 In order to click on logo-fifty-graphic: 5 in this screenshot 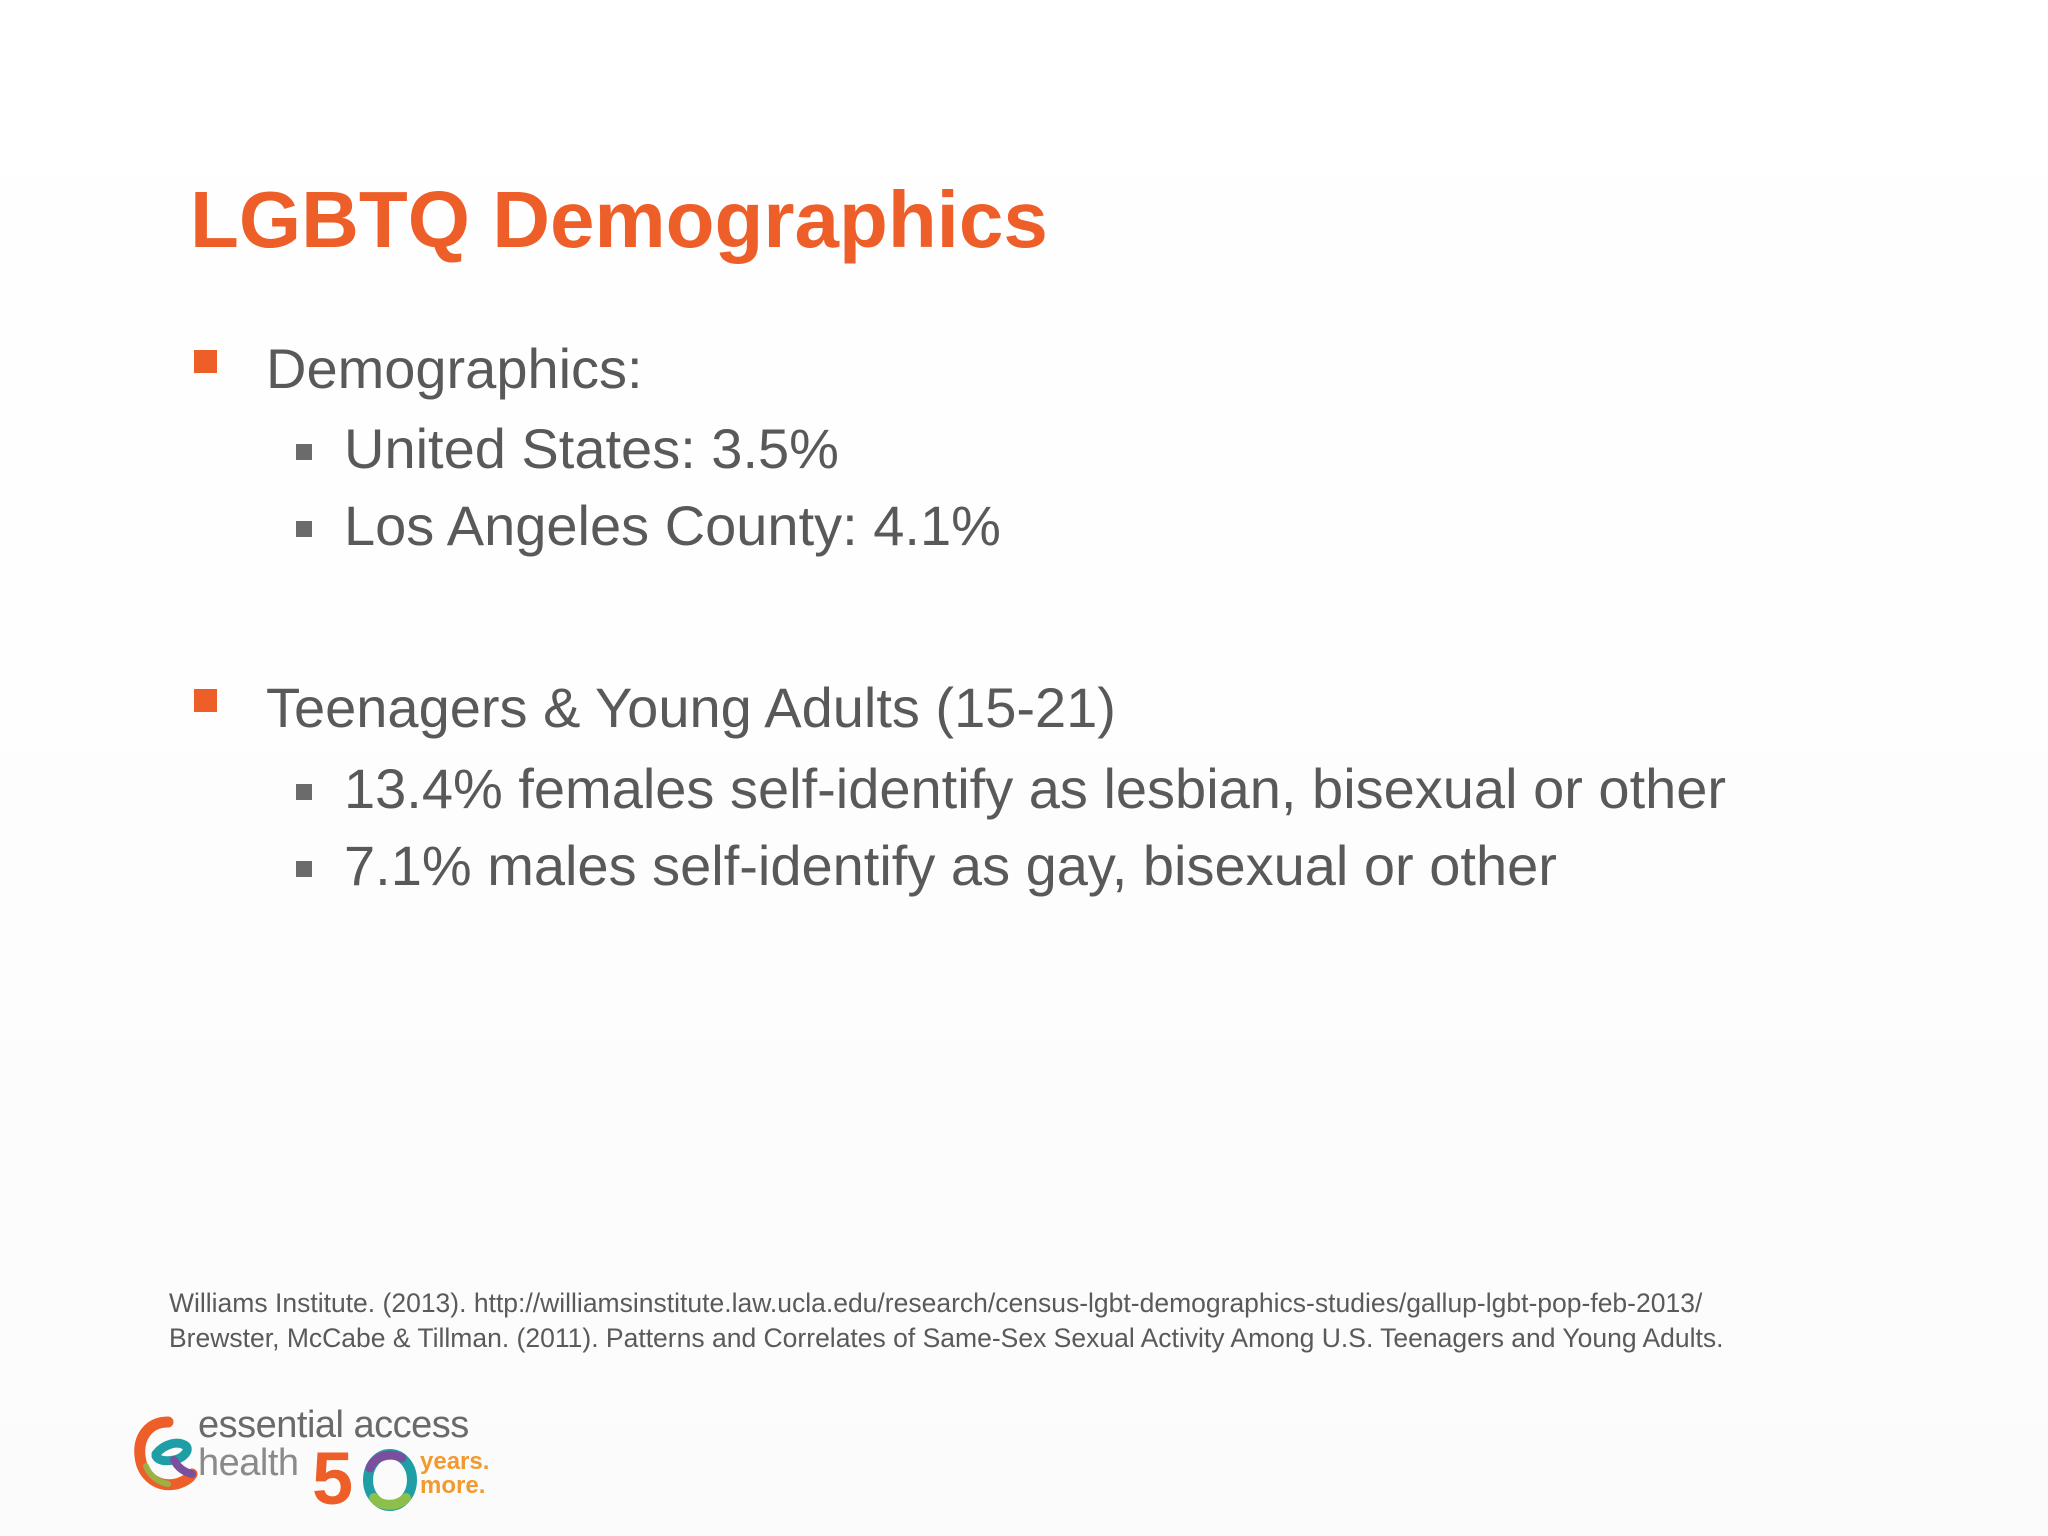, I will do `click(364, 1476)`.